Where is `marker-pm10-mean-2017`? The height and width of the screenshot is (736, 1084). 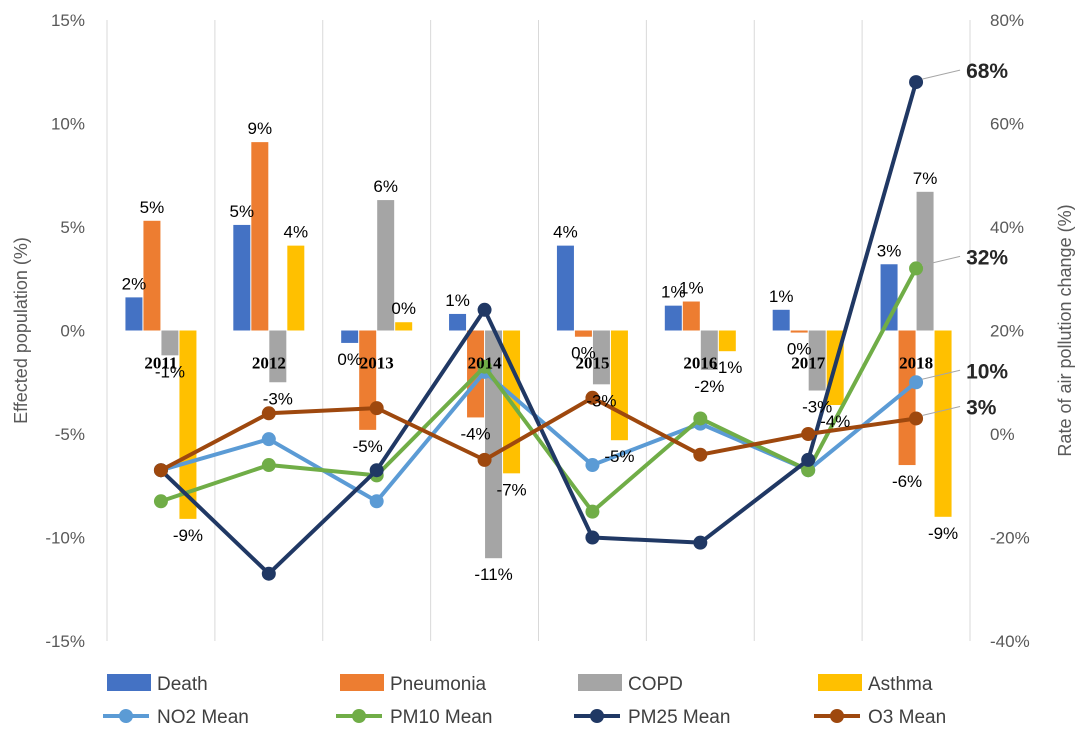 marker-pm10-mean-2017 is located at coordinates (808, 470).